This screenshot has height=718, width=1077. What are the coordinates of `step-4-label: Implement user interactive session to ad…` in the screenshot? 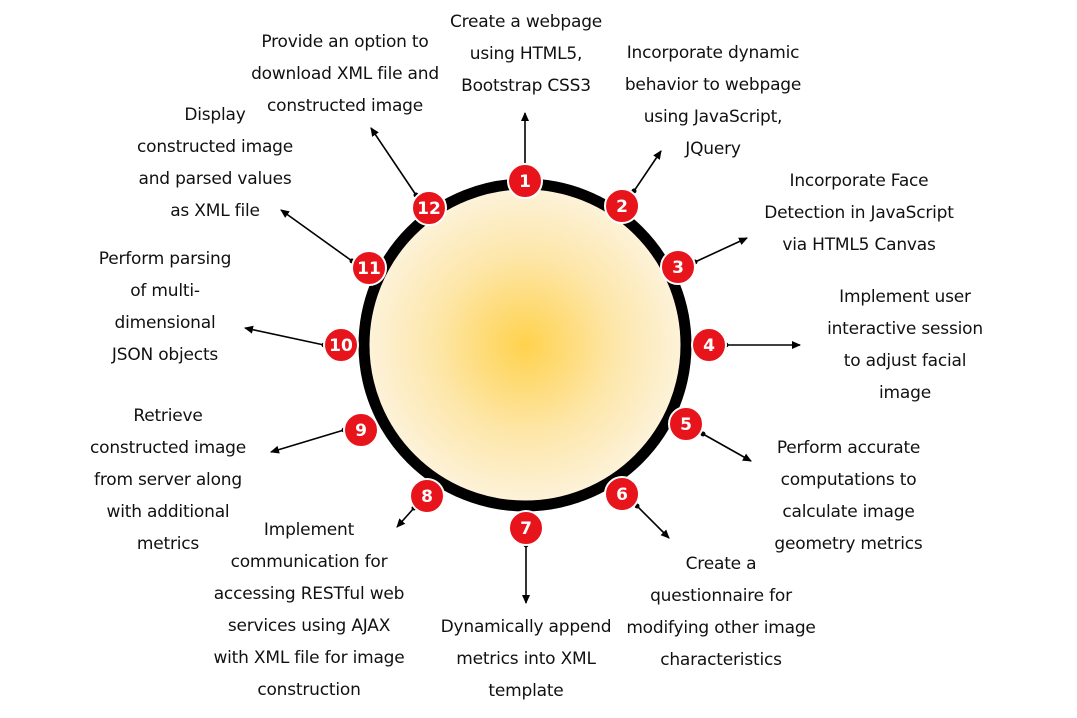 It's located at (905, 345).